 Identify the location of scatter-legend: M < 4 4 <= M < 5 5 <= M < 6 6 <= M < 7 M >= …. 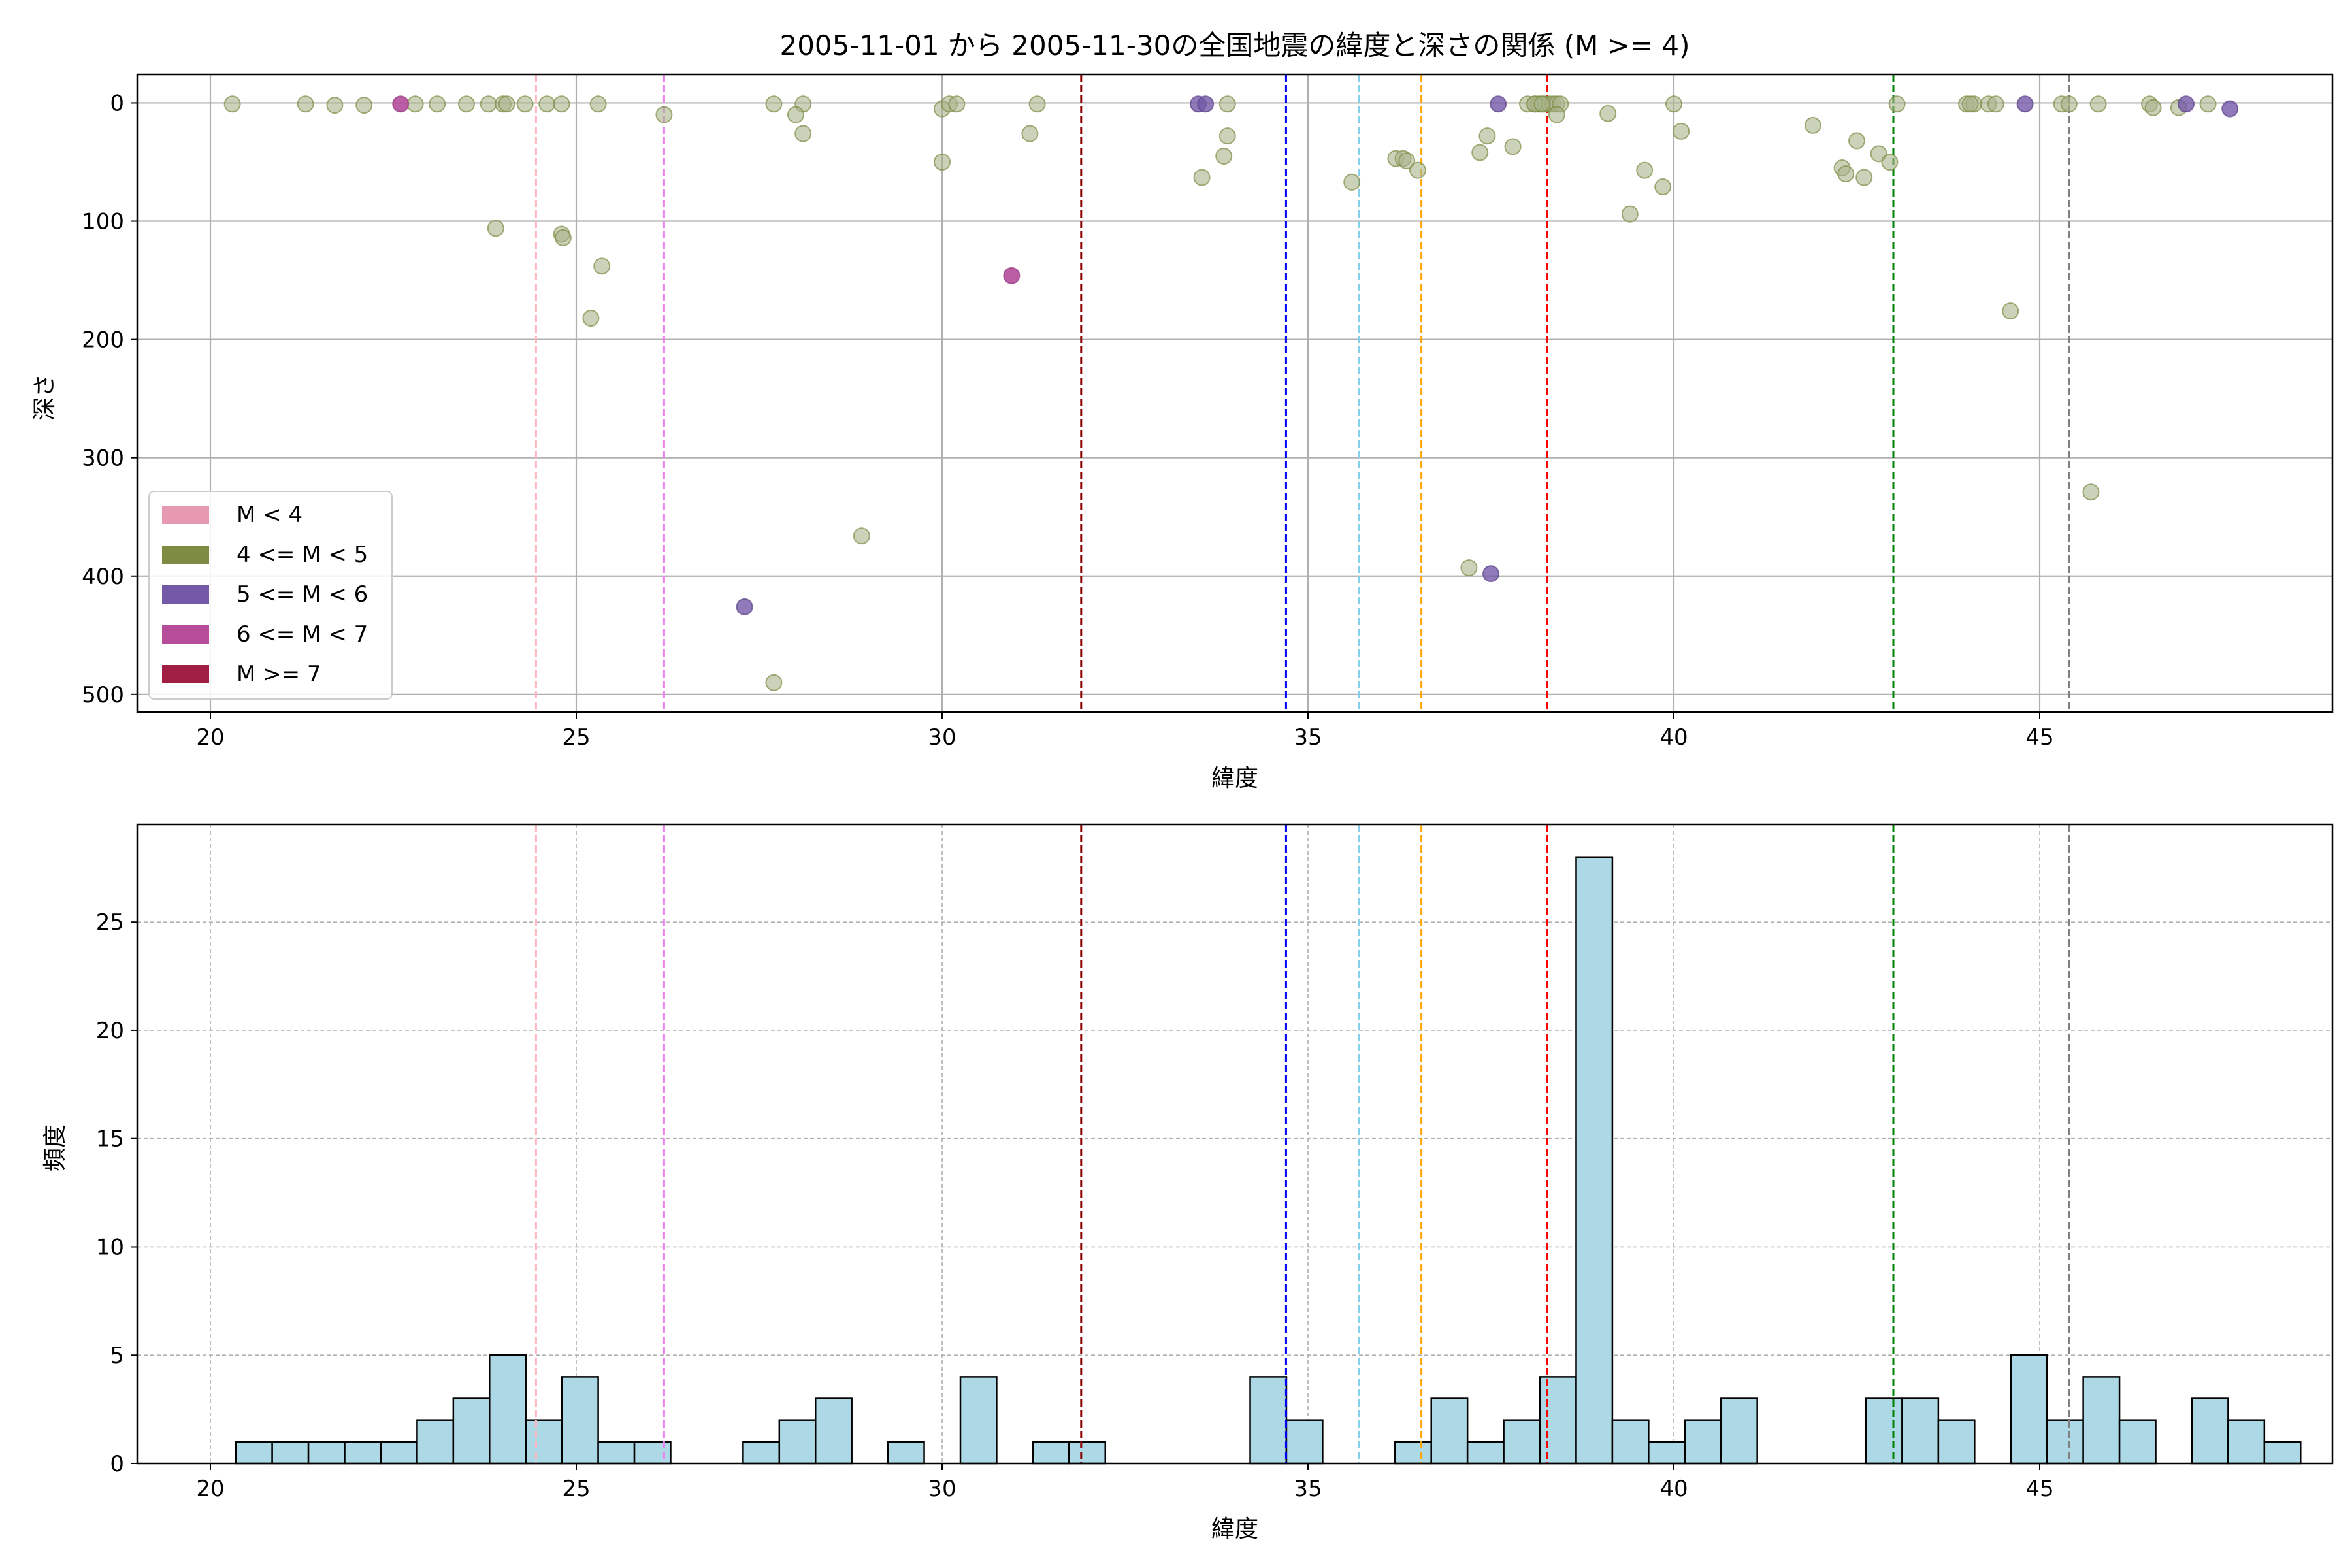
(270, 595).